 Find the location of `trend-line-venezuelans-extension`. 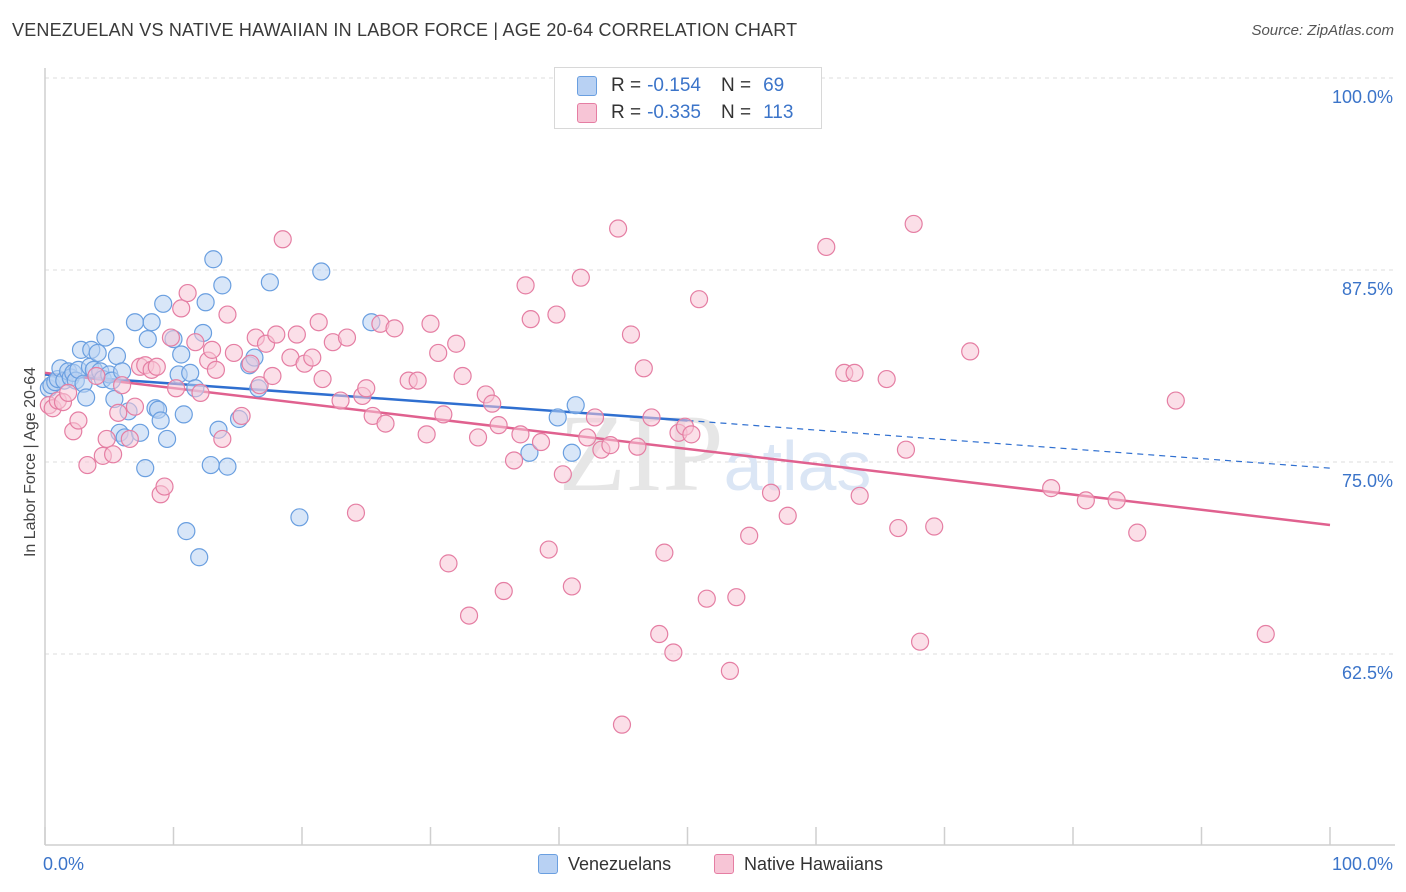

trend-line-venezuelans-extension is located at coordinates (1009, 444).